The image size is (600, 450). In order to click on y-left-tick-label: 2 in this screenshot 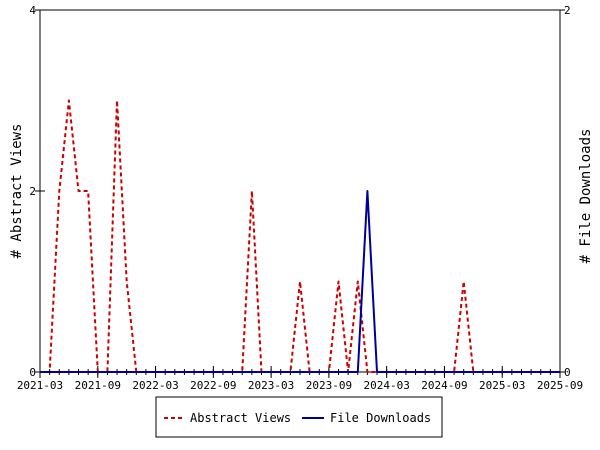, I will do `click(32, 191)`.